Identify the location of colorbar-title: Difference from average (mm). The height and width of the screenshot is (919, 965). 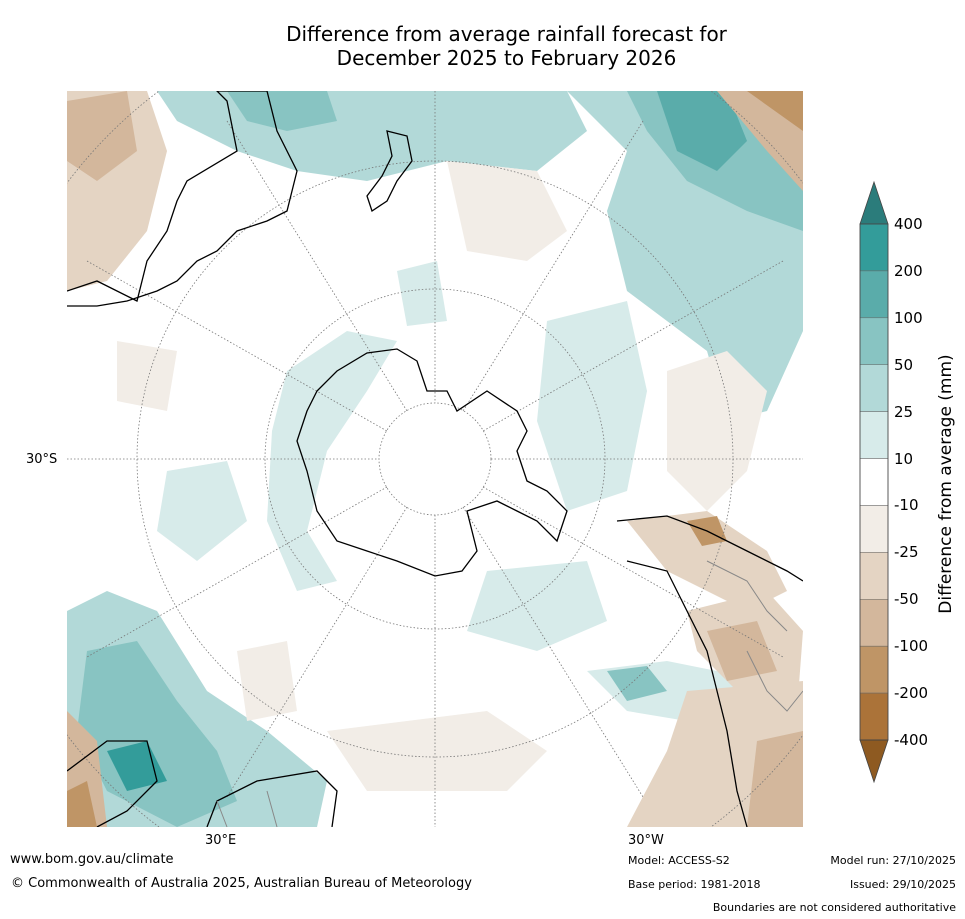
(946, 484).